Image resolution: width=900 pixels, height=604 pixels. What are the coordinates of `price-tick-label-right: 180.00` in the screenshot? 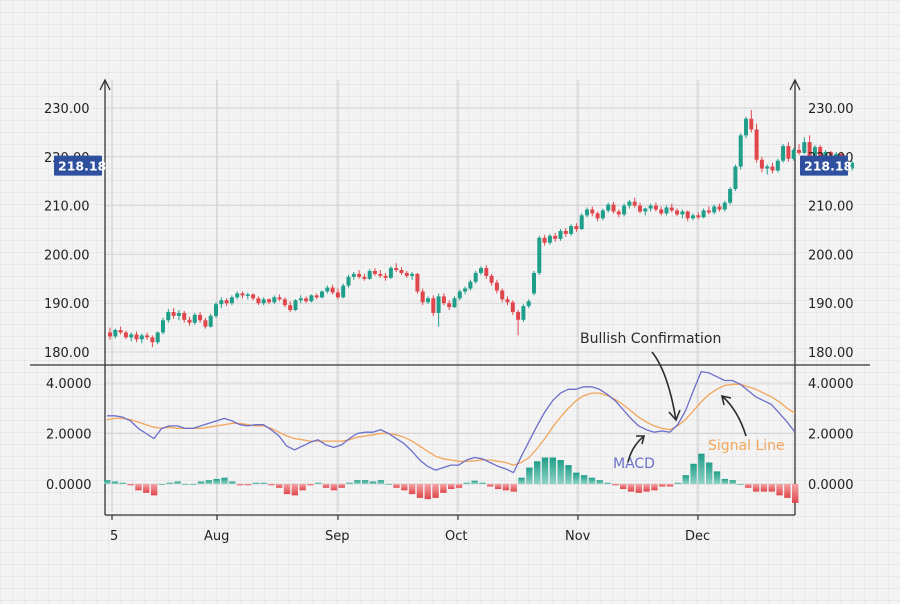 It's located at (831, 353).